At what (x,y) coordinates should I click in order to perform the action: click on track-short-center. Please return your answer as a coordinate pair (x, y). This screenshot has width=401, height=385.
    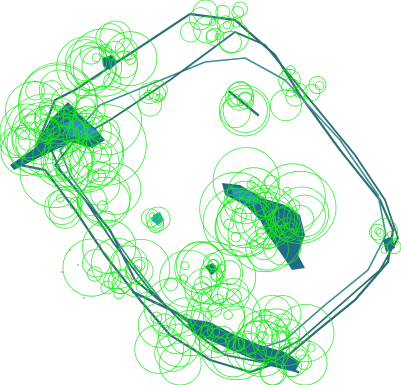
    Looking at the image, I should click on (244, 103).